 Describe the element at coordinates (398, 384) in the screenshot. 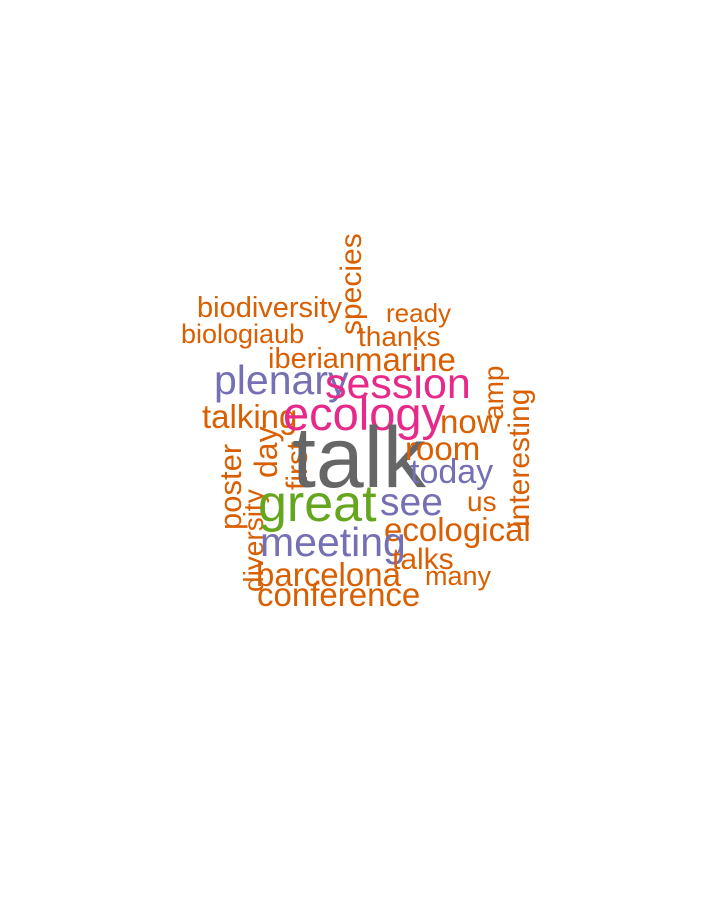

I see `word-session: session` at that location.